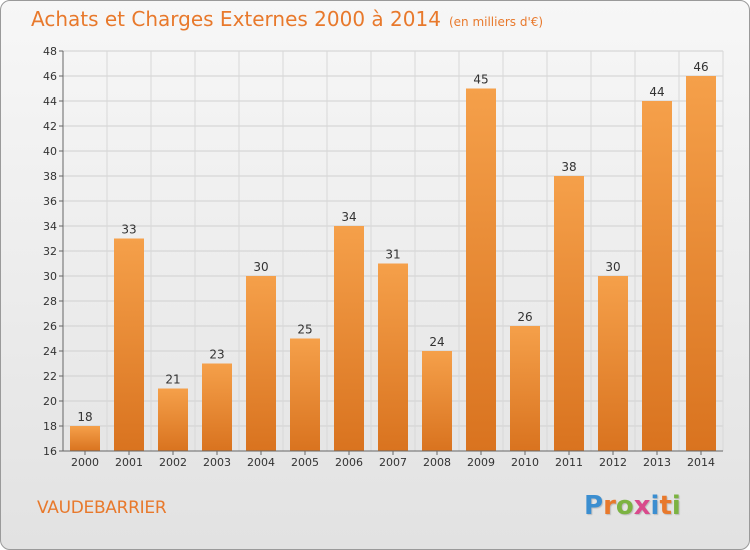 The width and height of the screenshot is (750, 550). What do you see at coordinates (305, 462) in the screenshot?
I see `x-tick-label: 2005` at bounding box center [305, 462].